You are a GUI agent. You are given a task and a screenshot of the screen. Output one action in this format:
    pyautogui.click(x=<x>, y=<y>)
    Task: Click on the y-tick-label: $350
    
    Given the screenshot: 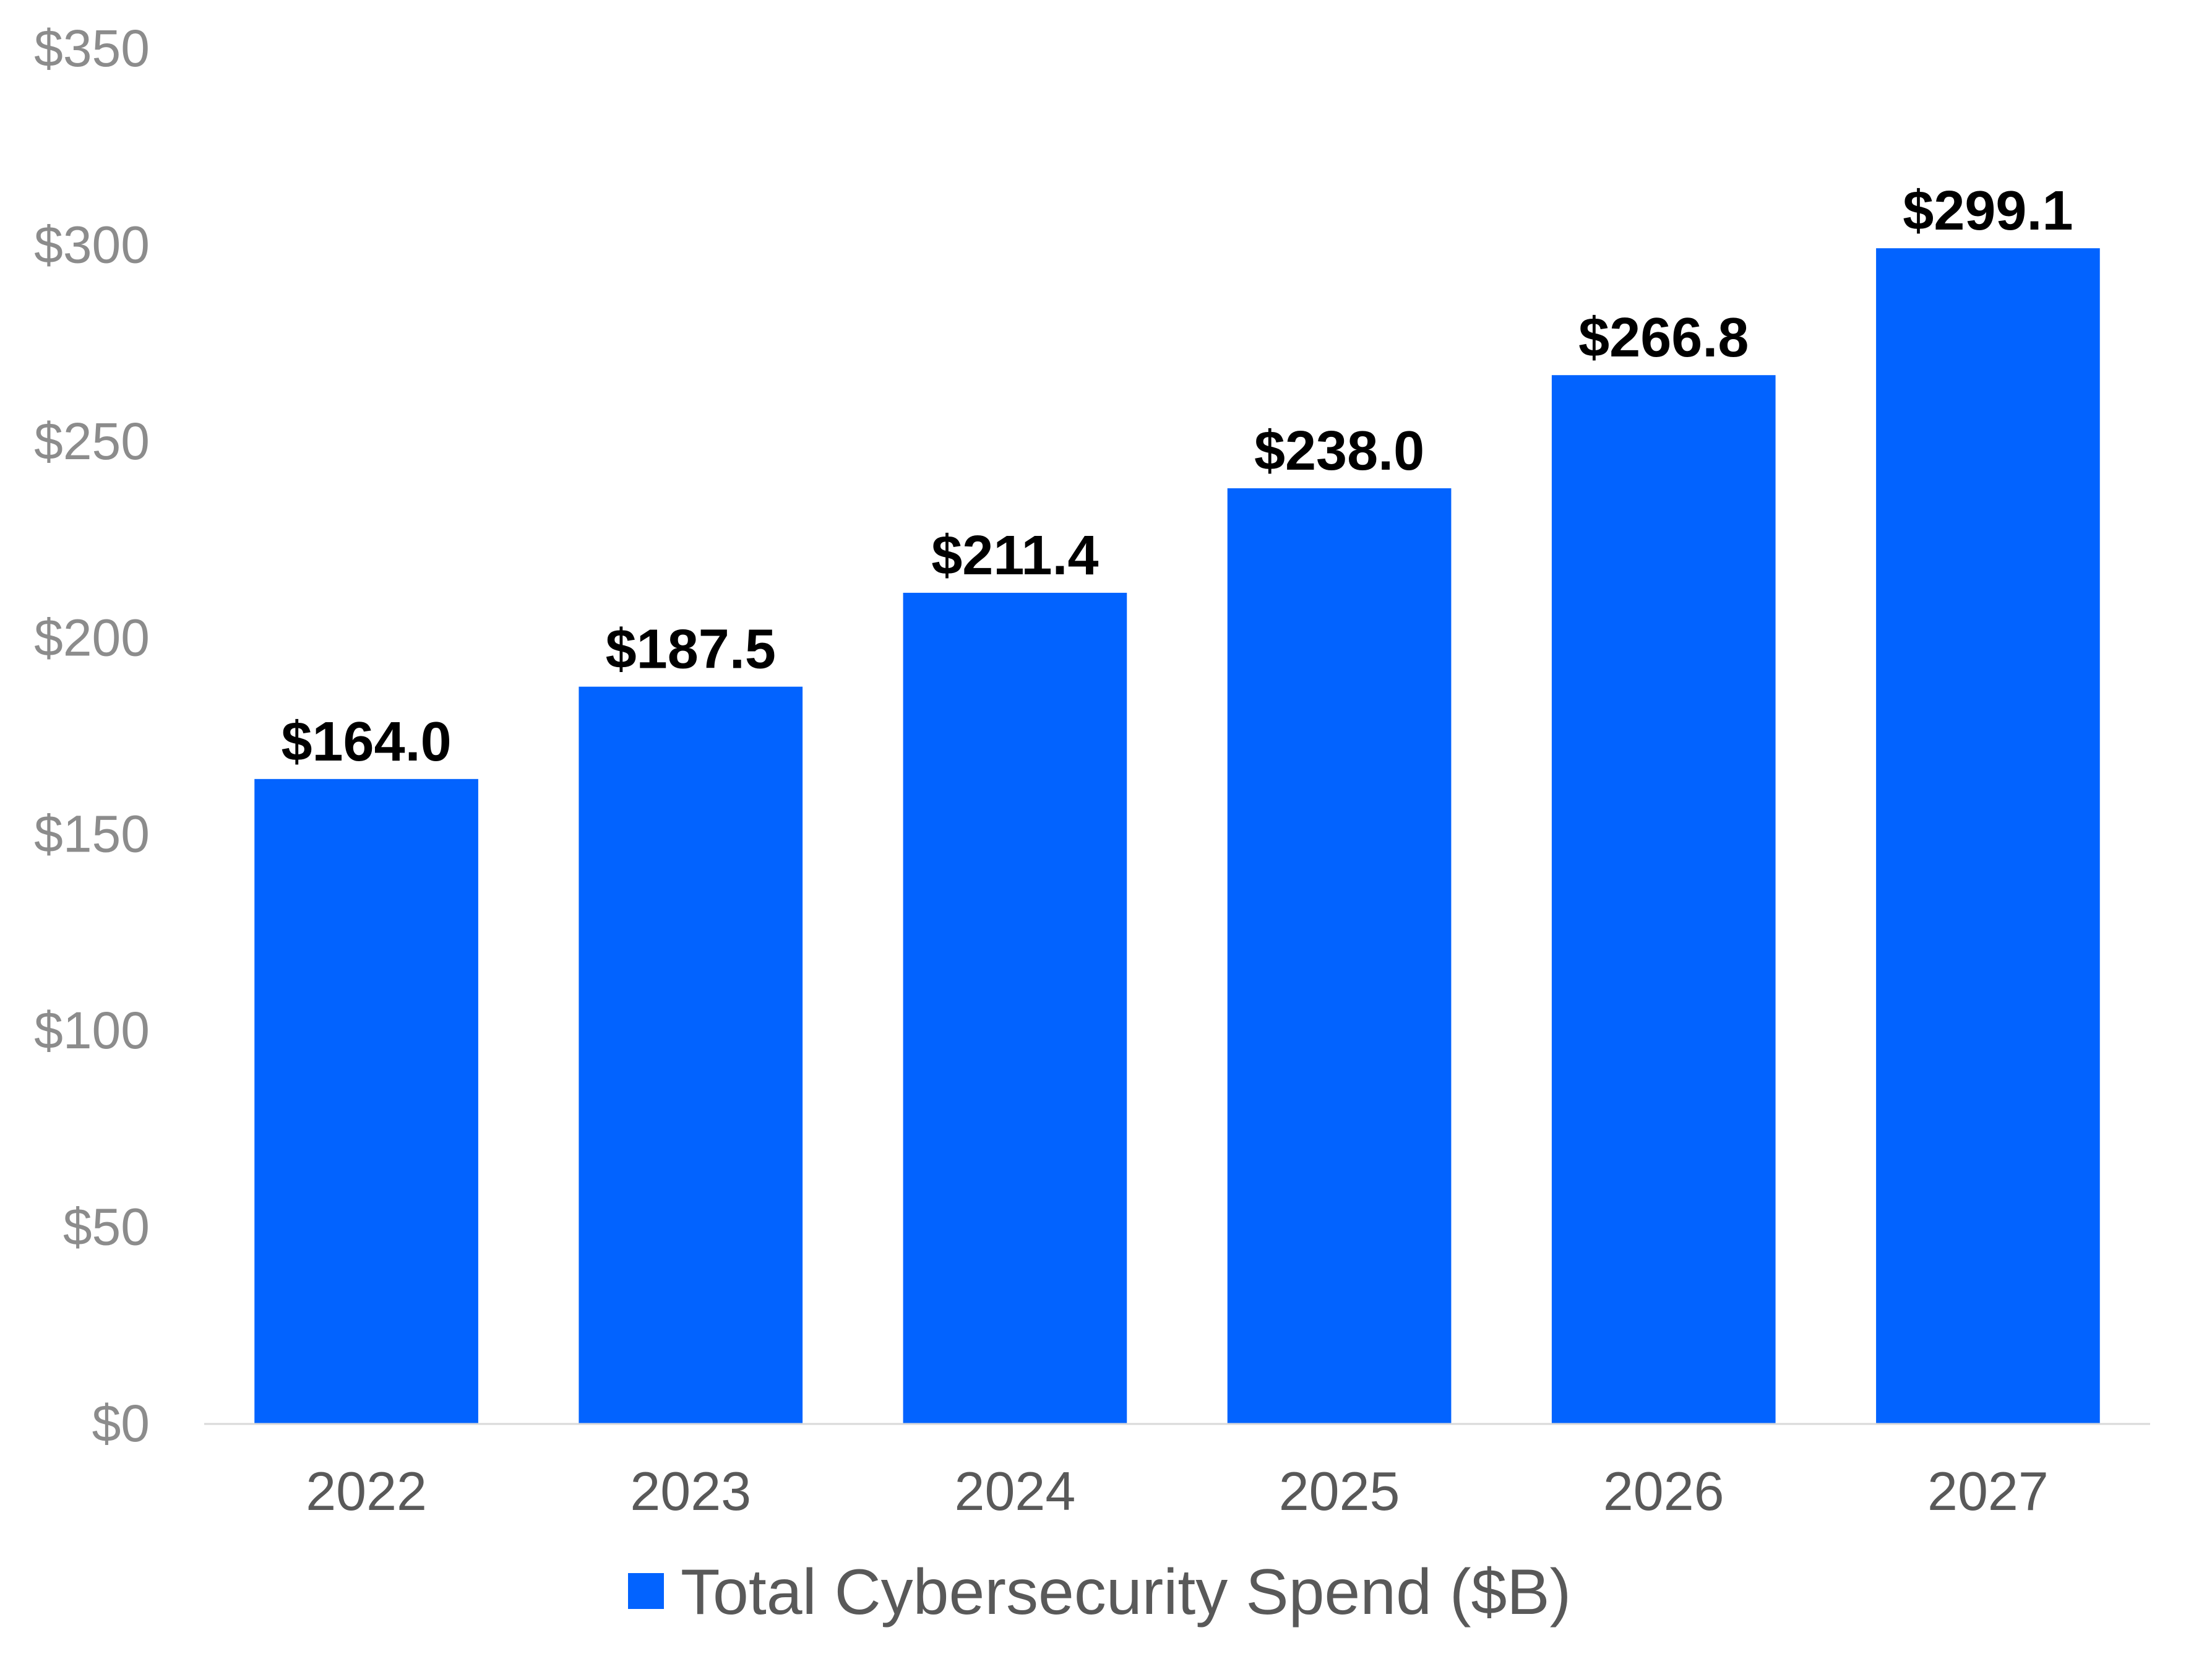 What is the action you would take?
    pyautogui.click(x=92, y=48)
    